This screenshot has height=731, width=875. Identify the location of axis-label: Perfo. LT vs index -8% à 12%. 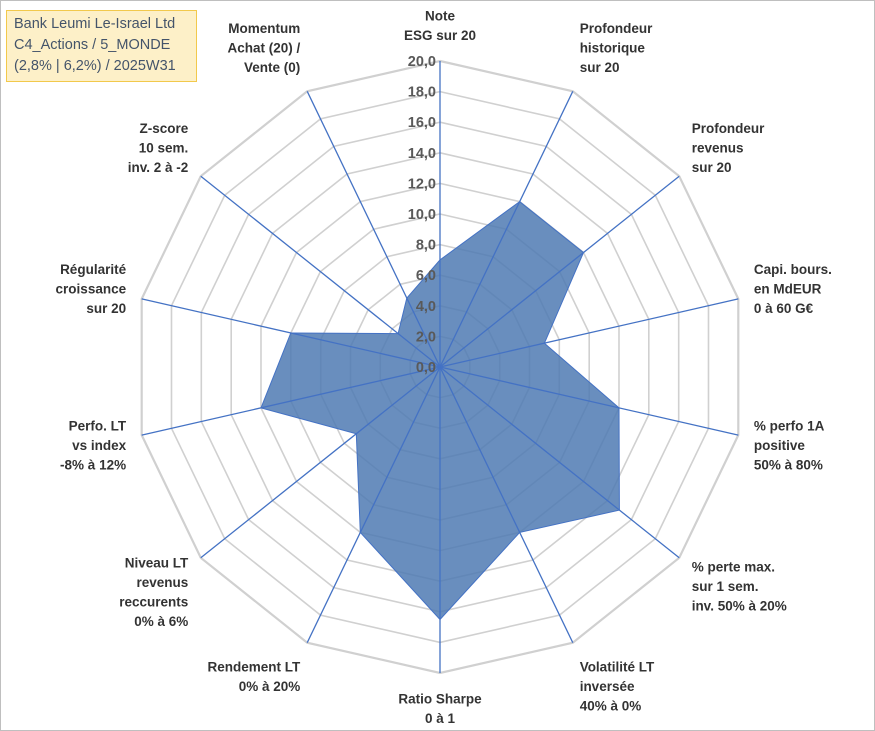
(93, 445).